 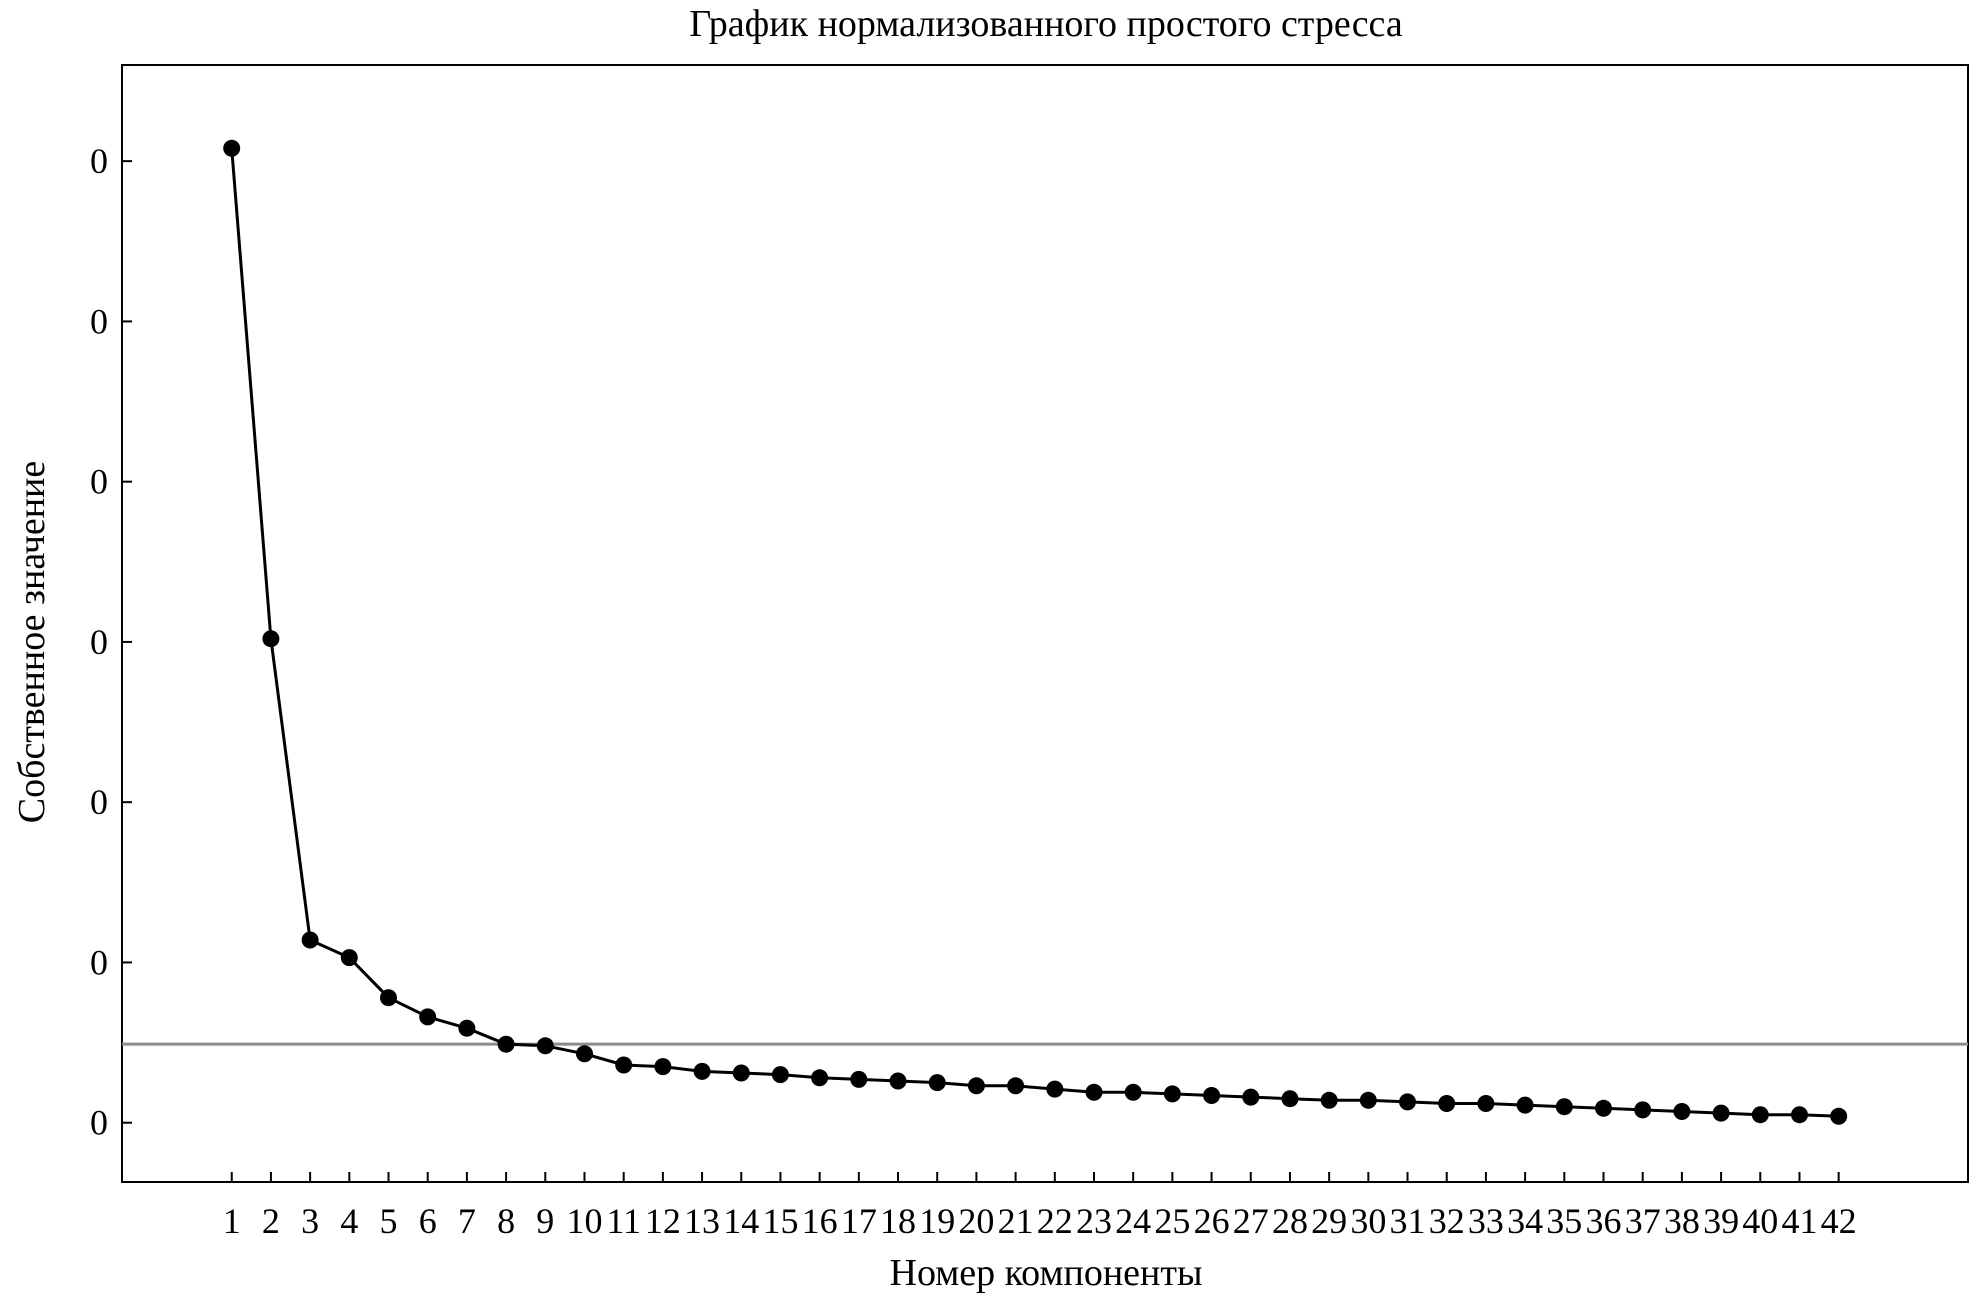 What do you see at coordinates (1212, 1221) in the screenshot?
I see `x-tick-label: 26` at bounding box center [1212, 1221].